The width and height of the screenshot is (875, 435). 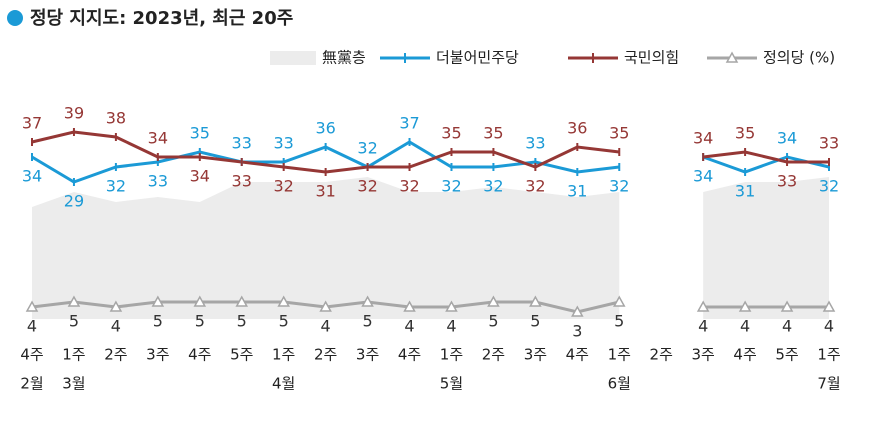 I want to click on month-label: 5월, so click(x=451, y=384).